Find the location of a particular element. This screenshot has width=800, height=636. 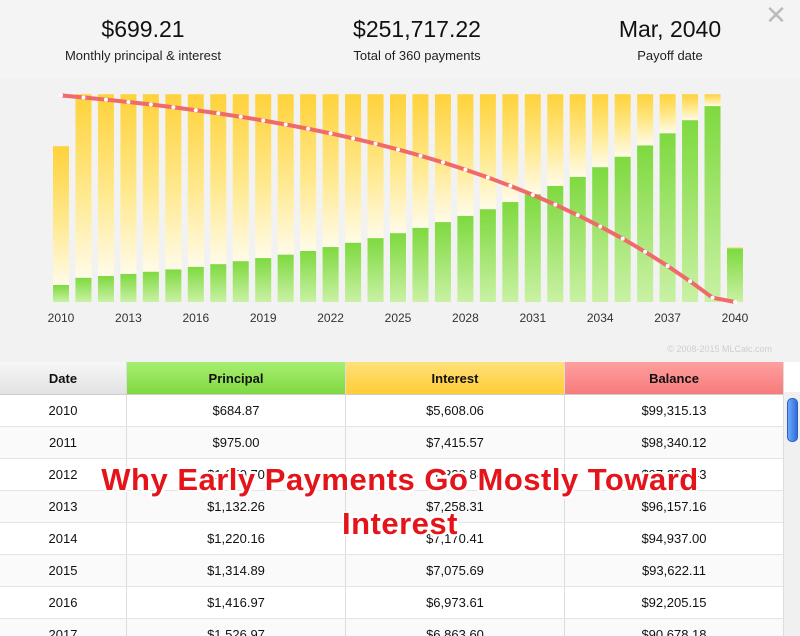

total-payments-stat: $251,717.22 Total of 360 payments is located at coordinates (417, 38).